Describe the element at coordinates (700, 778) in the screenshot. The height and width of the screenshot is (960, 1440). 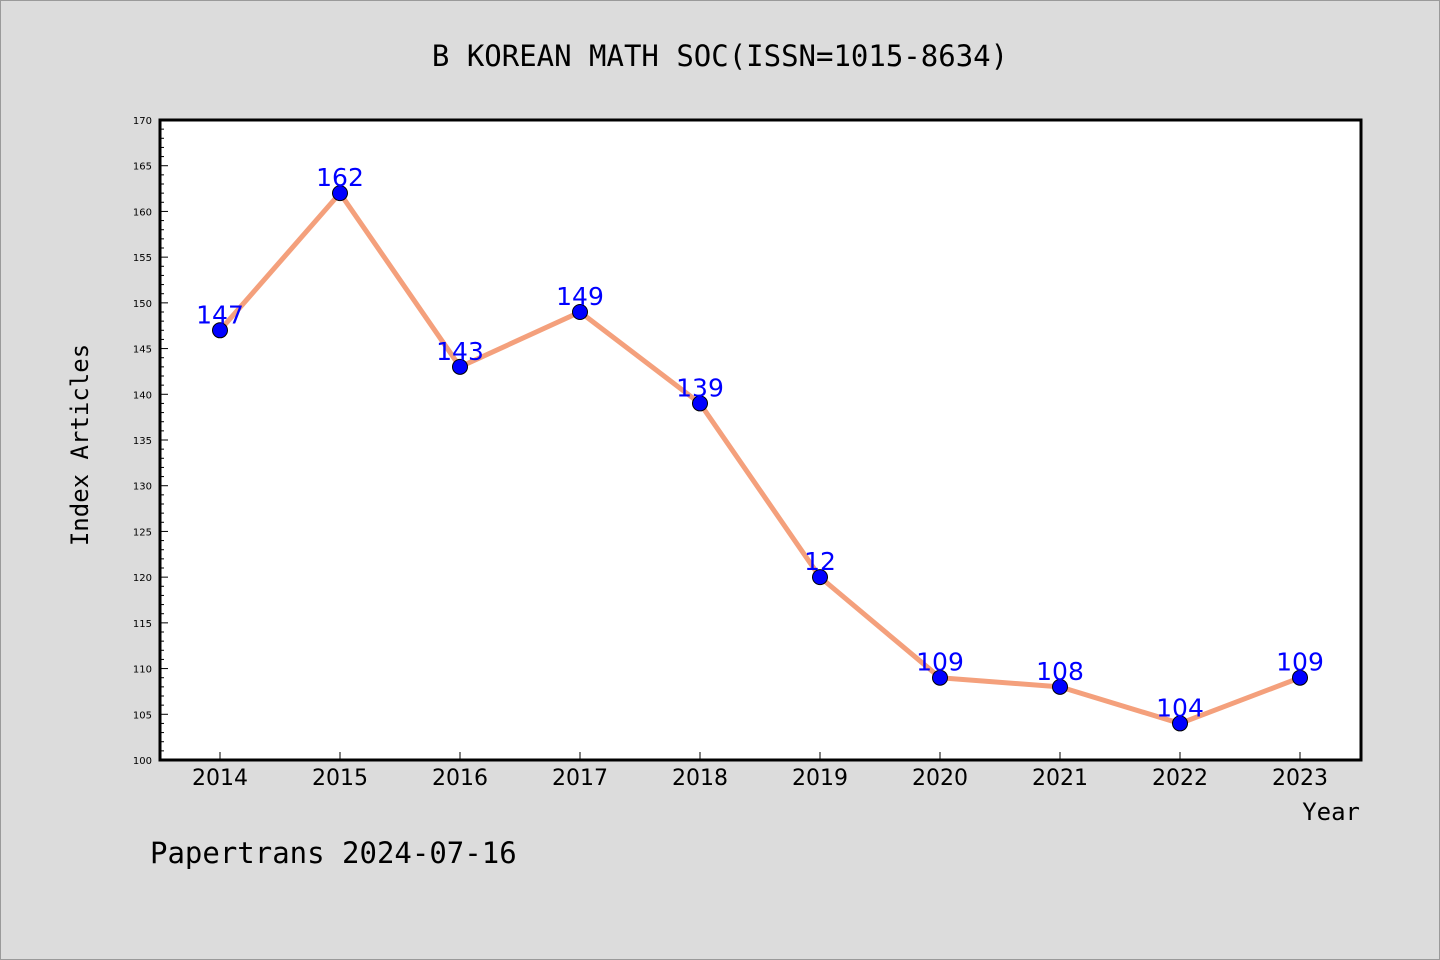
I see `x-tick-label: 2018` at that location.